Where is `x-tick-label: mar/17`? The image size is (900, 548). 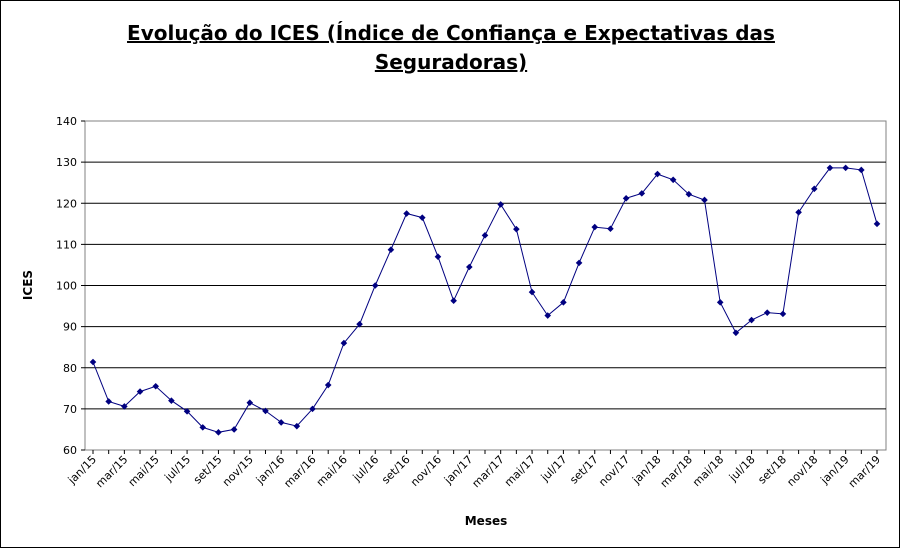
x-tick-label: mar/17 is located at coordinates (488, 471).